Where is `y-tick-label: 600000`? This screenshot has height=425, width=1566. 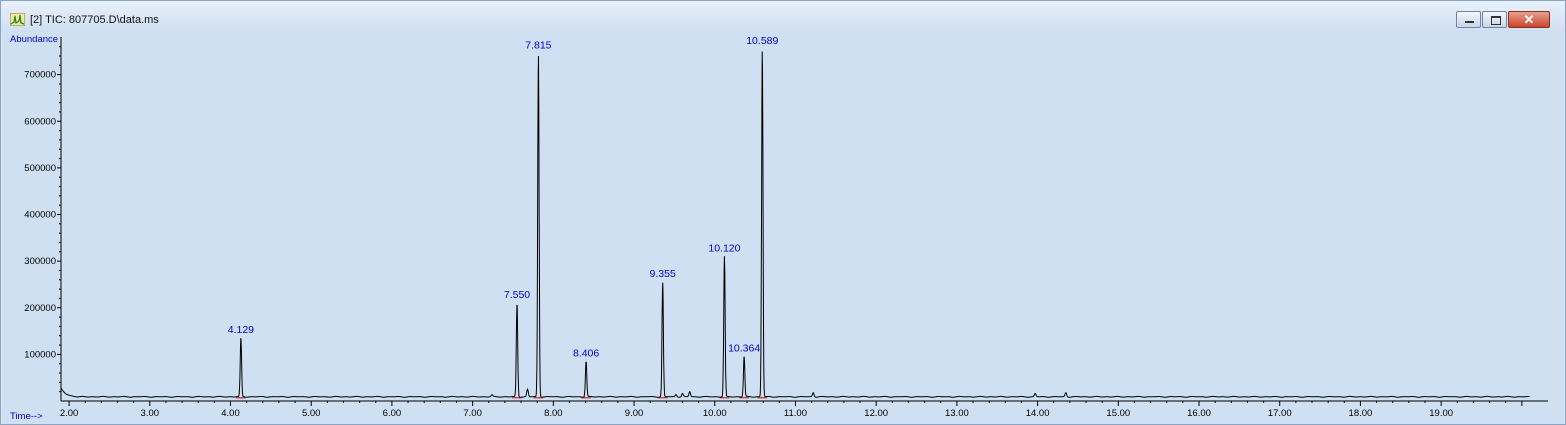 y-tick-label: 600000 is located at coordinates (40, 121).